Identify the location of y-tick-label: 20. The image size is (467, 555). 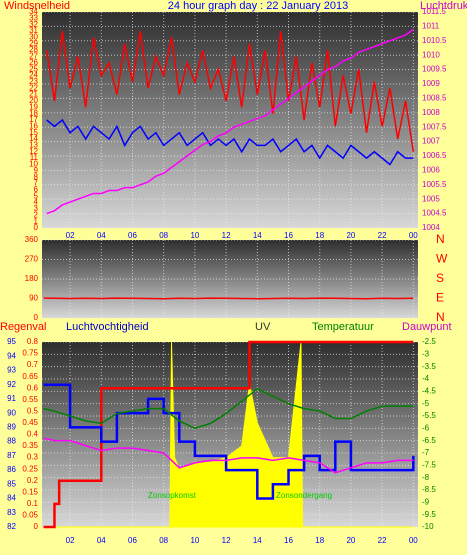
(33, 100).